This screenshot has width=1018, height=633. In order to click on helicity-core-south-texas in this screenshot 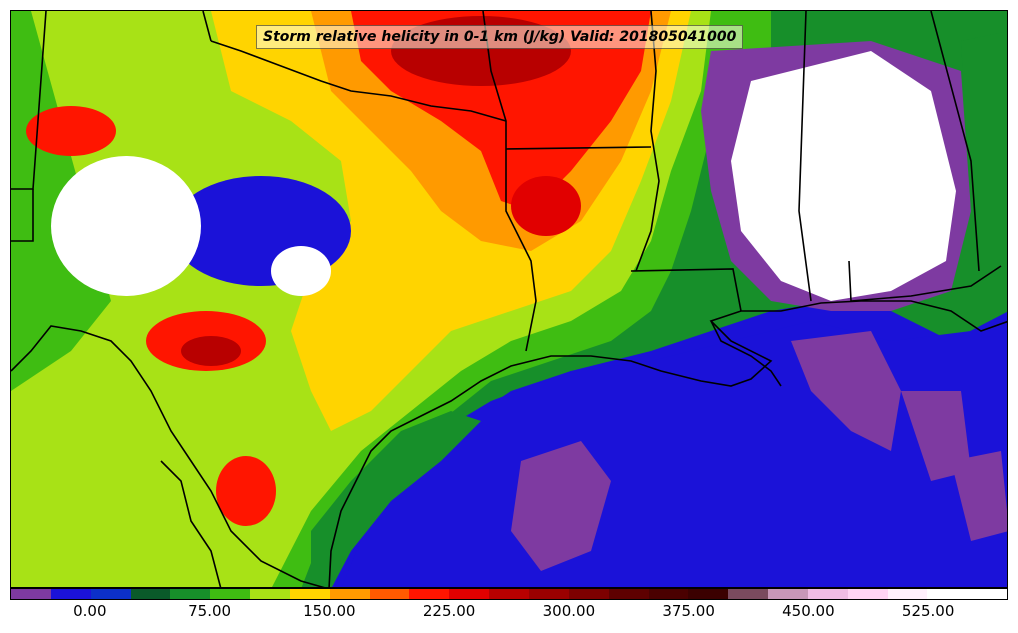, I will do `click(246, 491)`.